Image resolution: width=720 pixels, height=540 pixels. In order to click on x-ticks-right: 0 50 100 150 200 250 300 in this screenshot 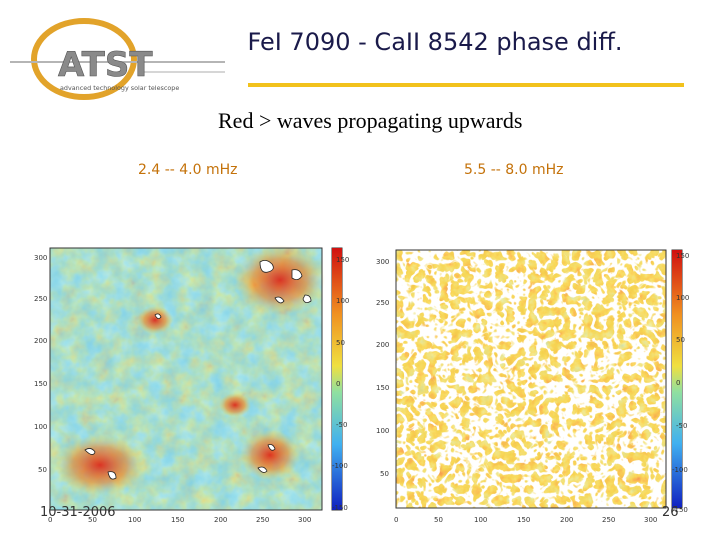, I will do `click(525, 520)`.